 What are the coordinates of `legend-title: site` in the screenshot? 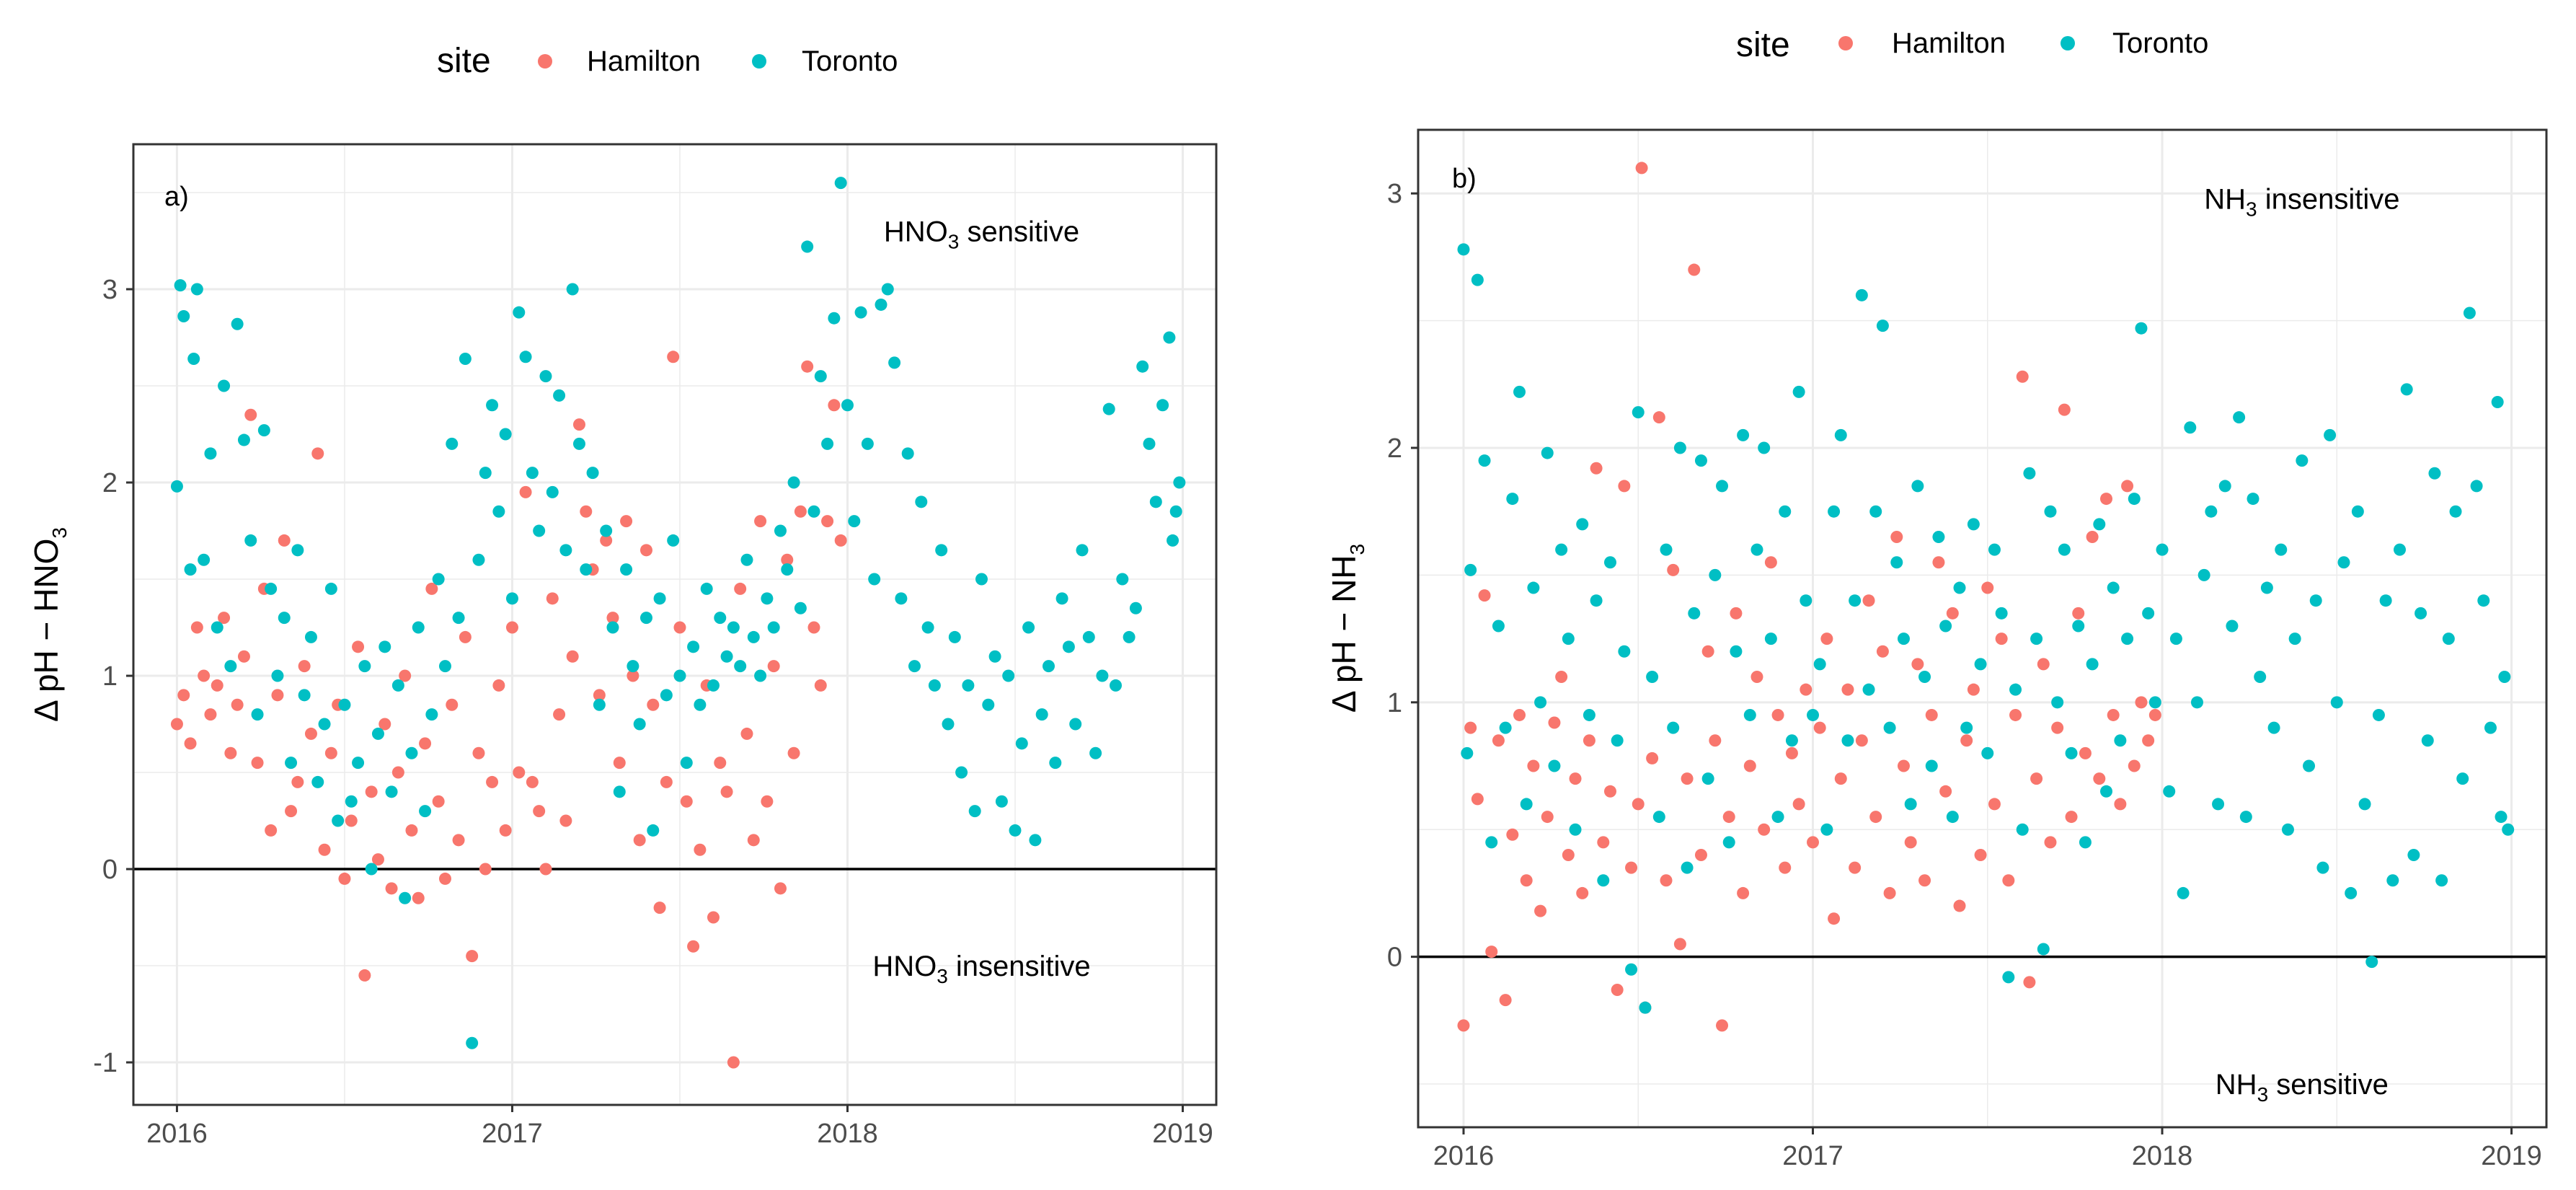 It's located at (464, 61).